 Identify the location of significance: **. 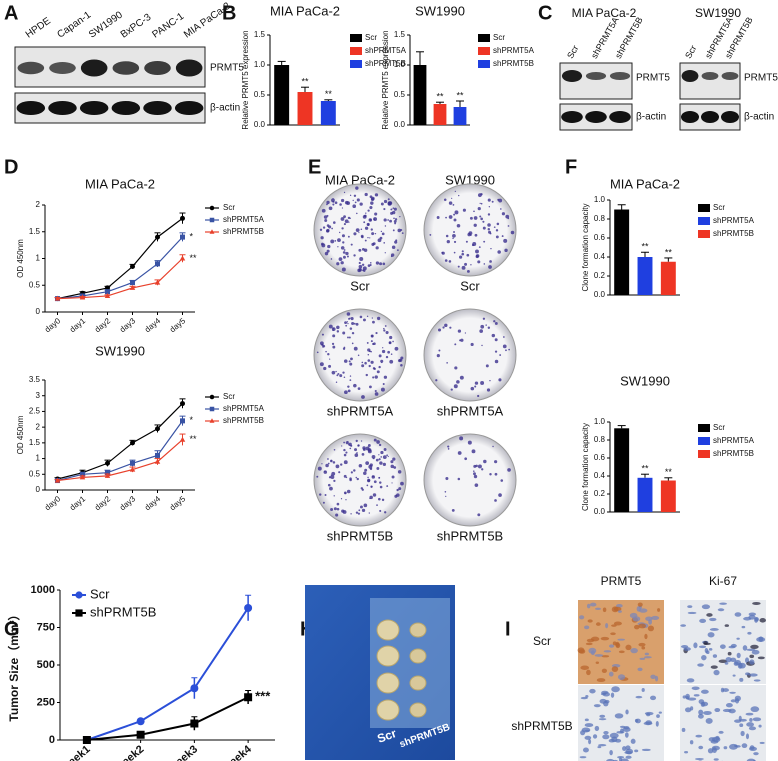
(645, 469).